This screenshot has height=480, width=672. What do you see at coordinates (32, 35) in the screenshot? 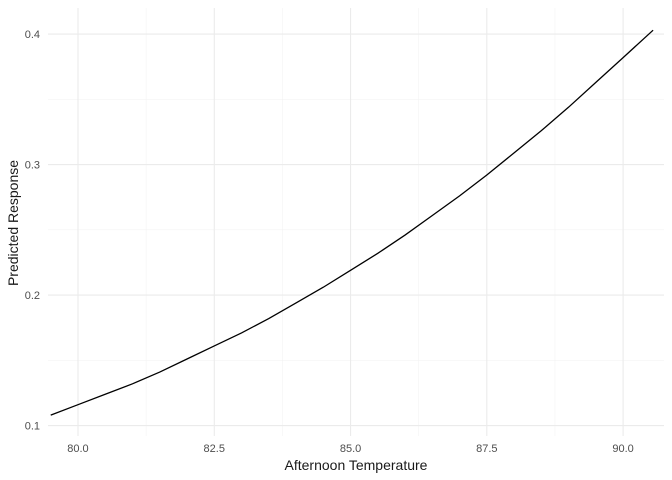
I see `y-tick-label: 0.4` at bounding box center [32, 35].